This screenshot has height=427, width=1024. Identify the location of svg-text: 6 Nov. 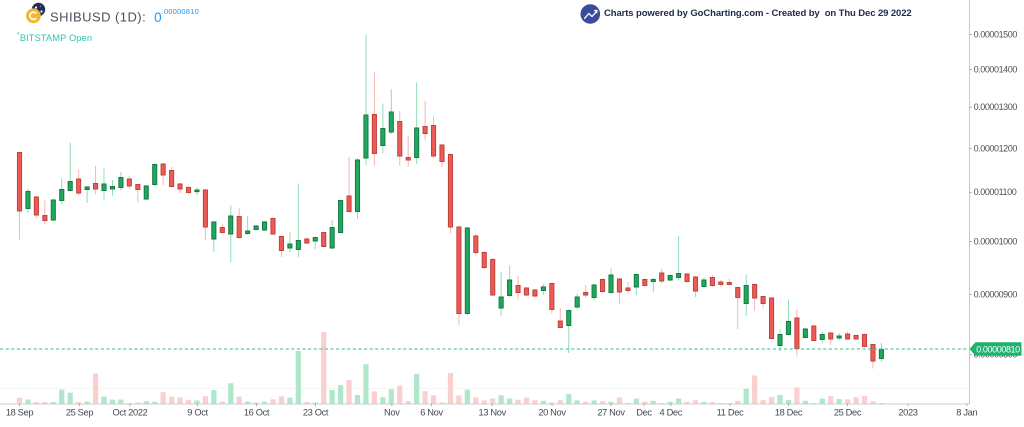
(431, 412).